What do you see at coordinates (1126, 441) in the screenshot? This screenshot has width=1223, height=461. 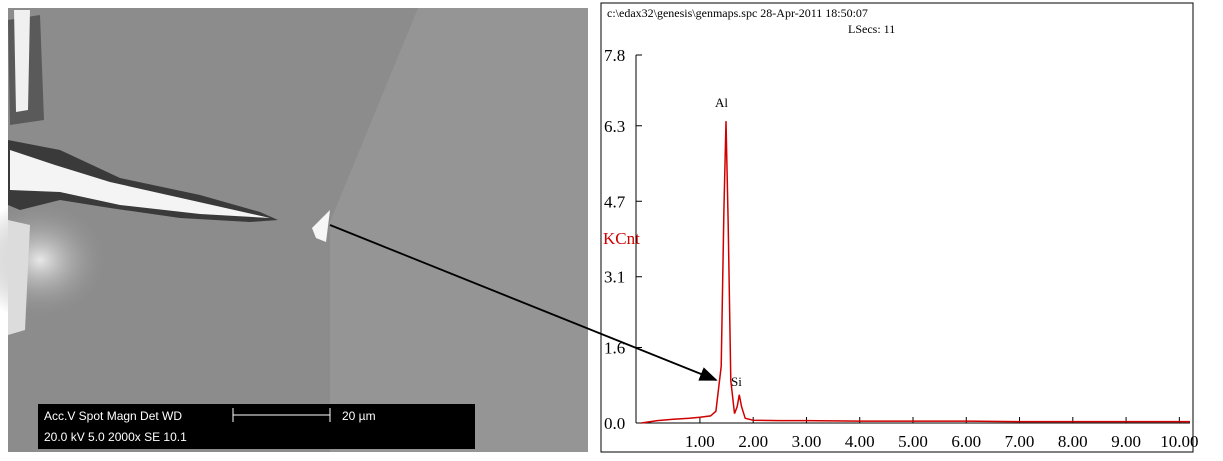 I see `x-tick-label: 9.00` at bounding box center [1126, 441].